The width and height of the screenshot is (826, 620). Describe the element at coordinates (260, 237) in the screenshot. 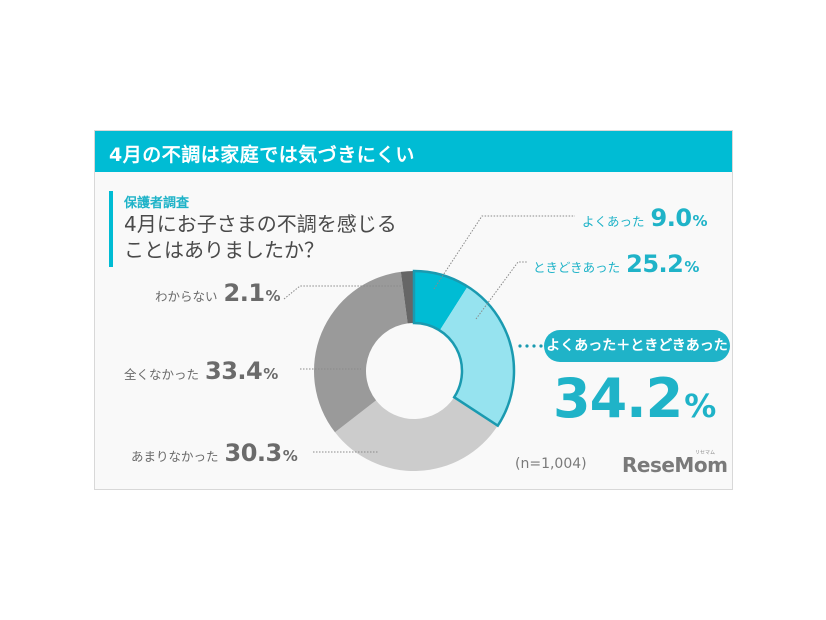

I see `question-text: 4月にお子さまの不調を感じる ことはありましたか？` at that location.